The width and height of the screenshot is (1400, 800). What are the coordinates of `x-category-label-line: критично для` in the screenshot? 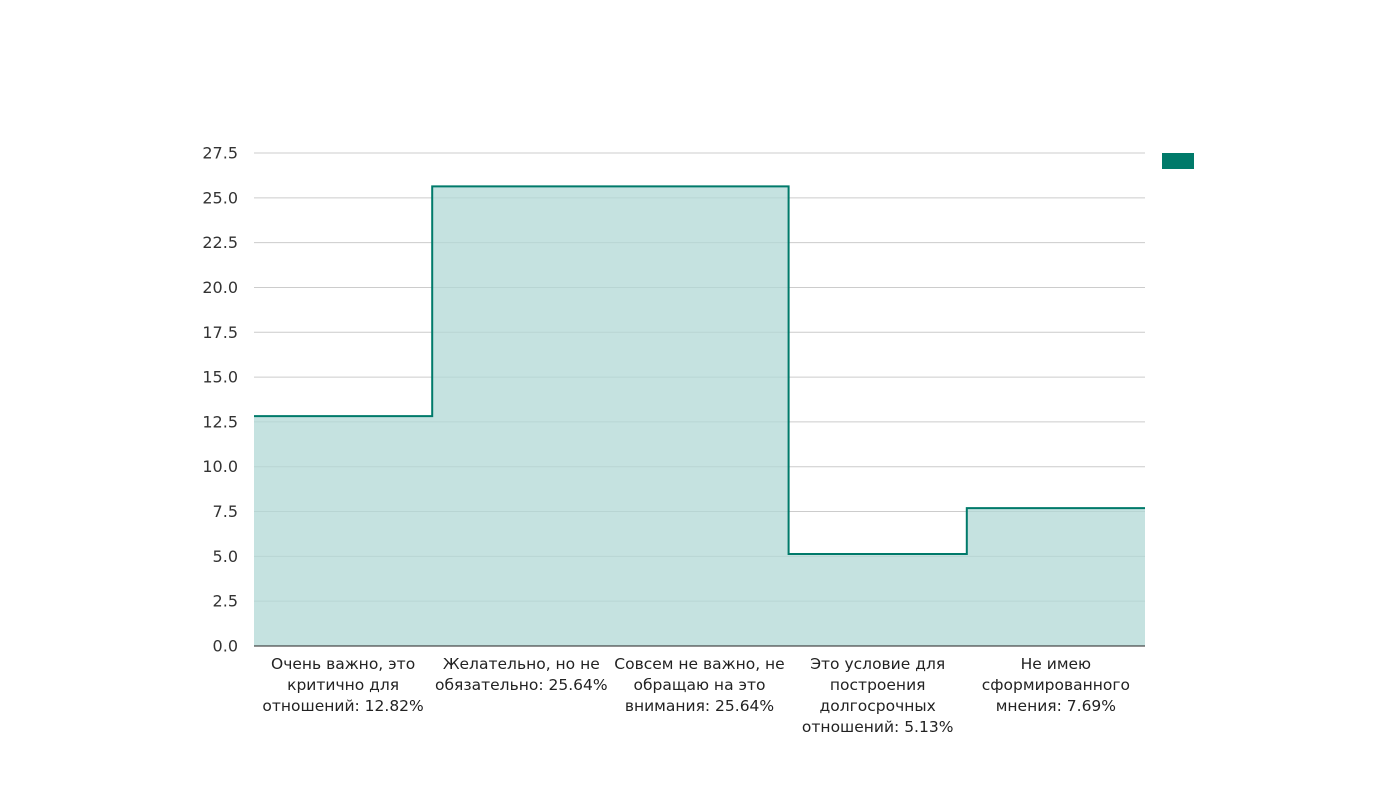 It's located at (343, 685).